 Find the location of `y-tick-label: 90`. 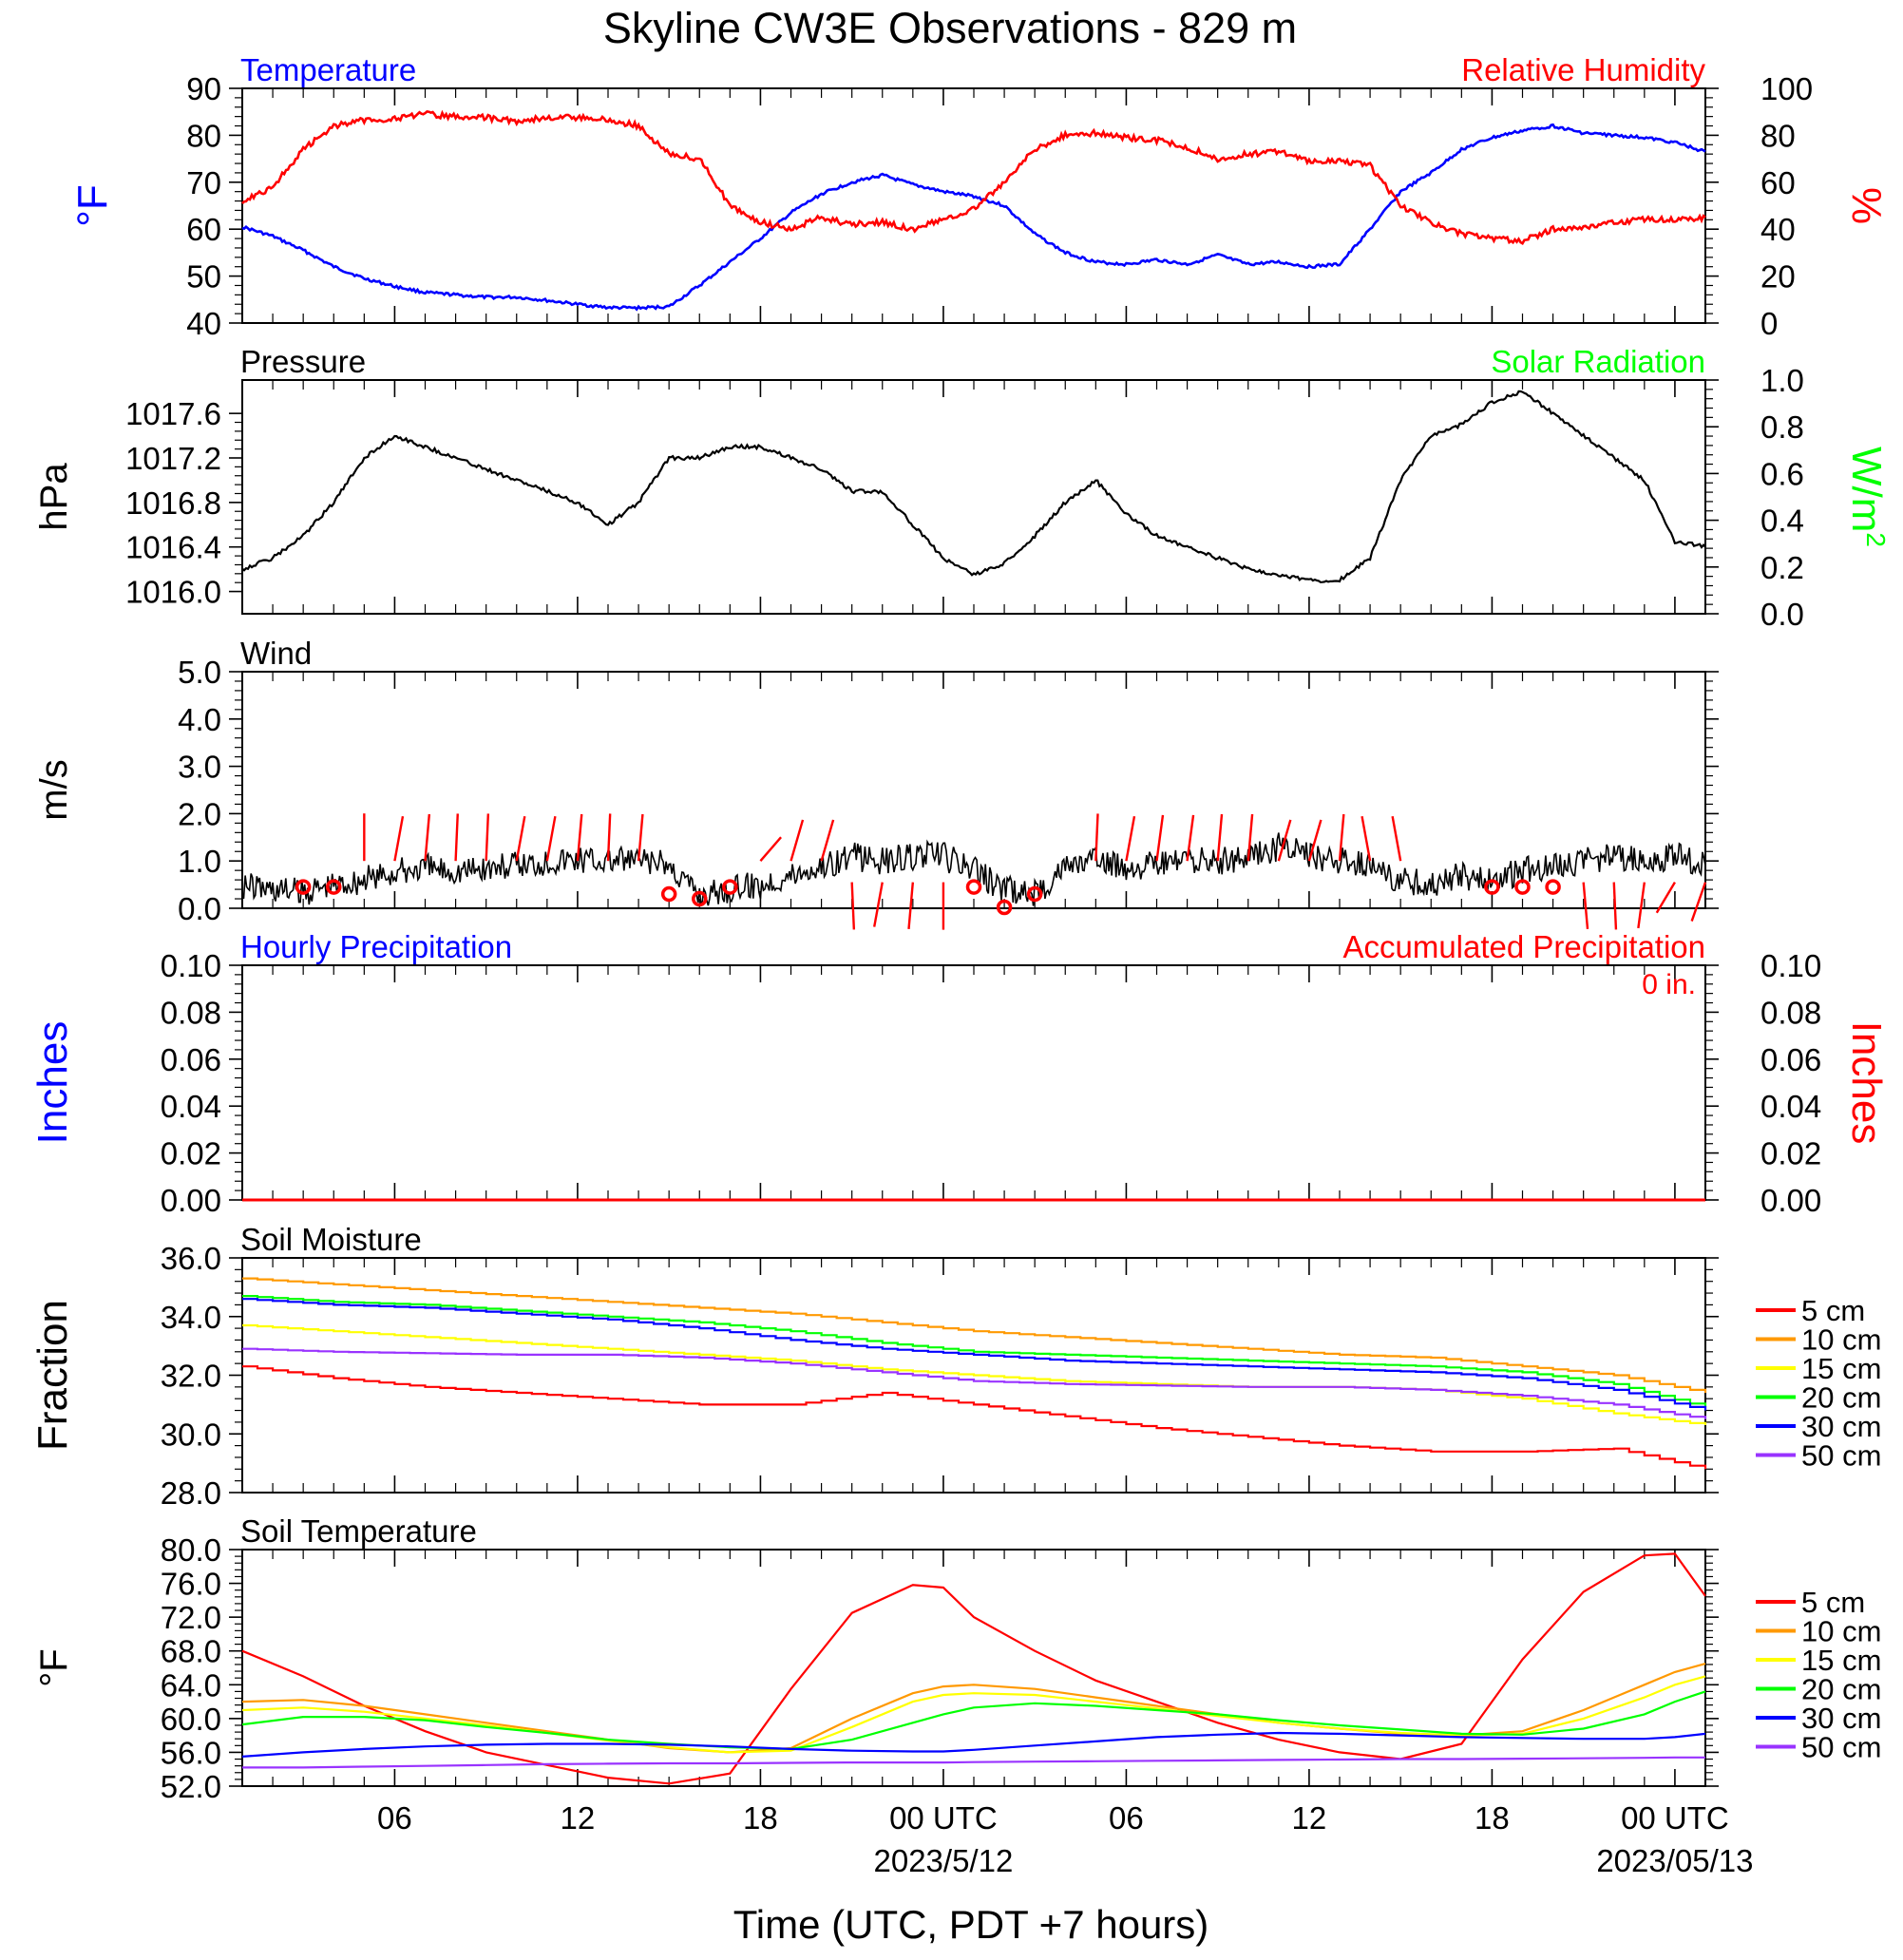

y-tick-label: 90 is located at coordinates (203, 88).